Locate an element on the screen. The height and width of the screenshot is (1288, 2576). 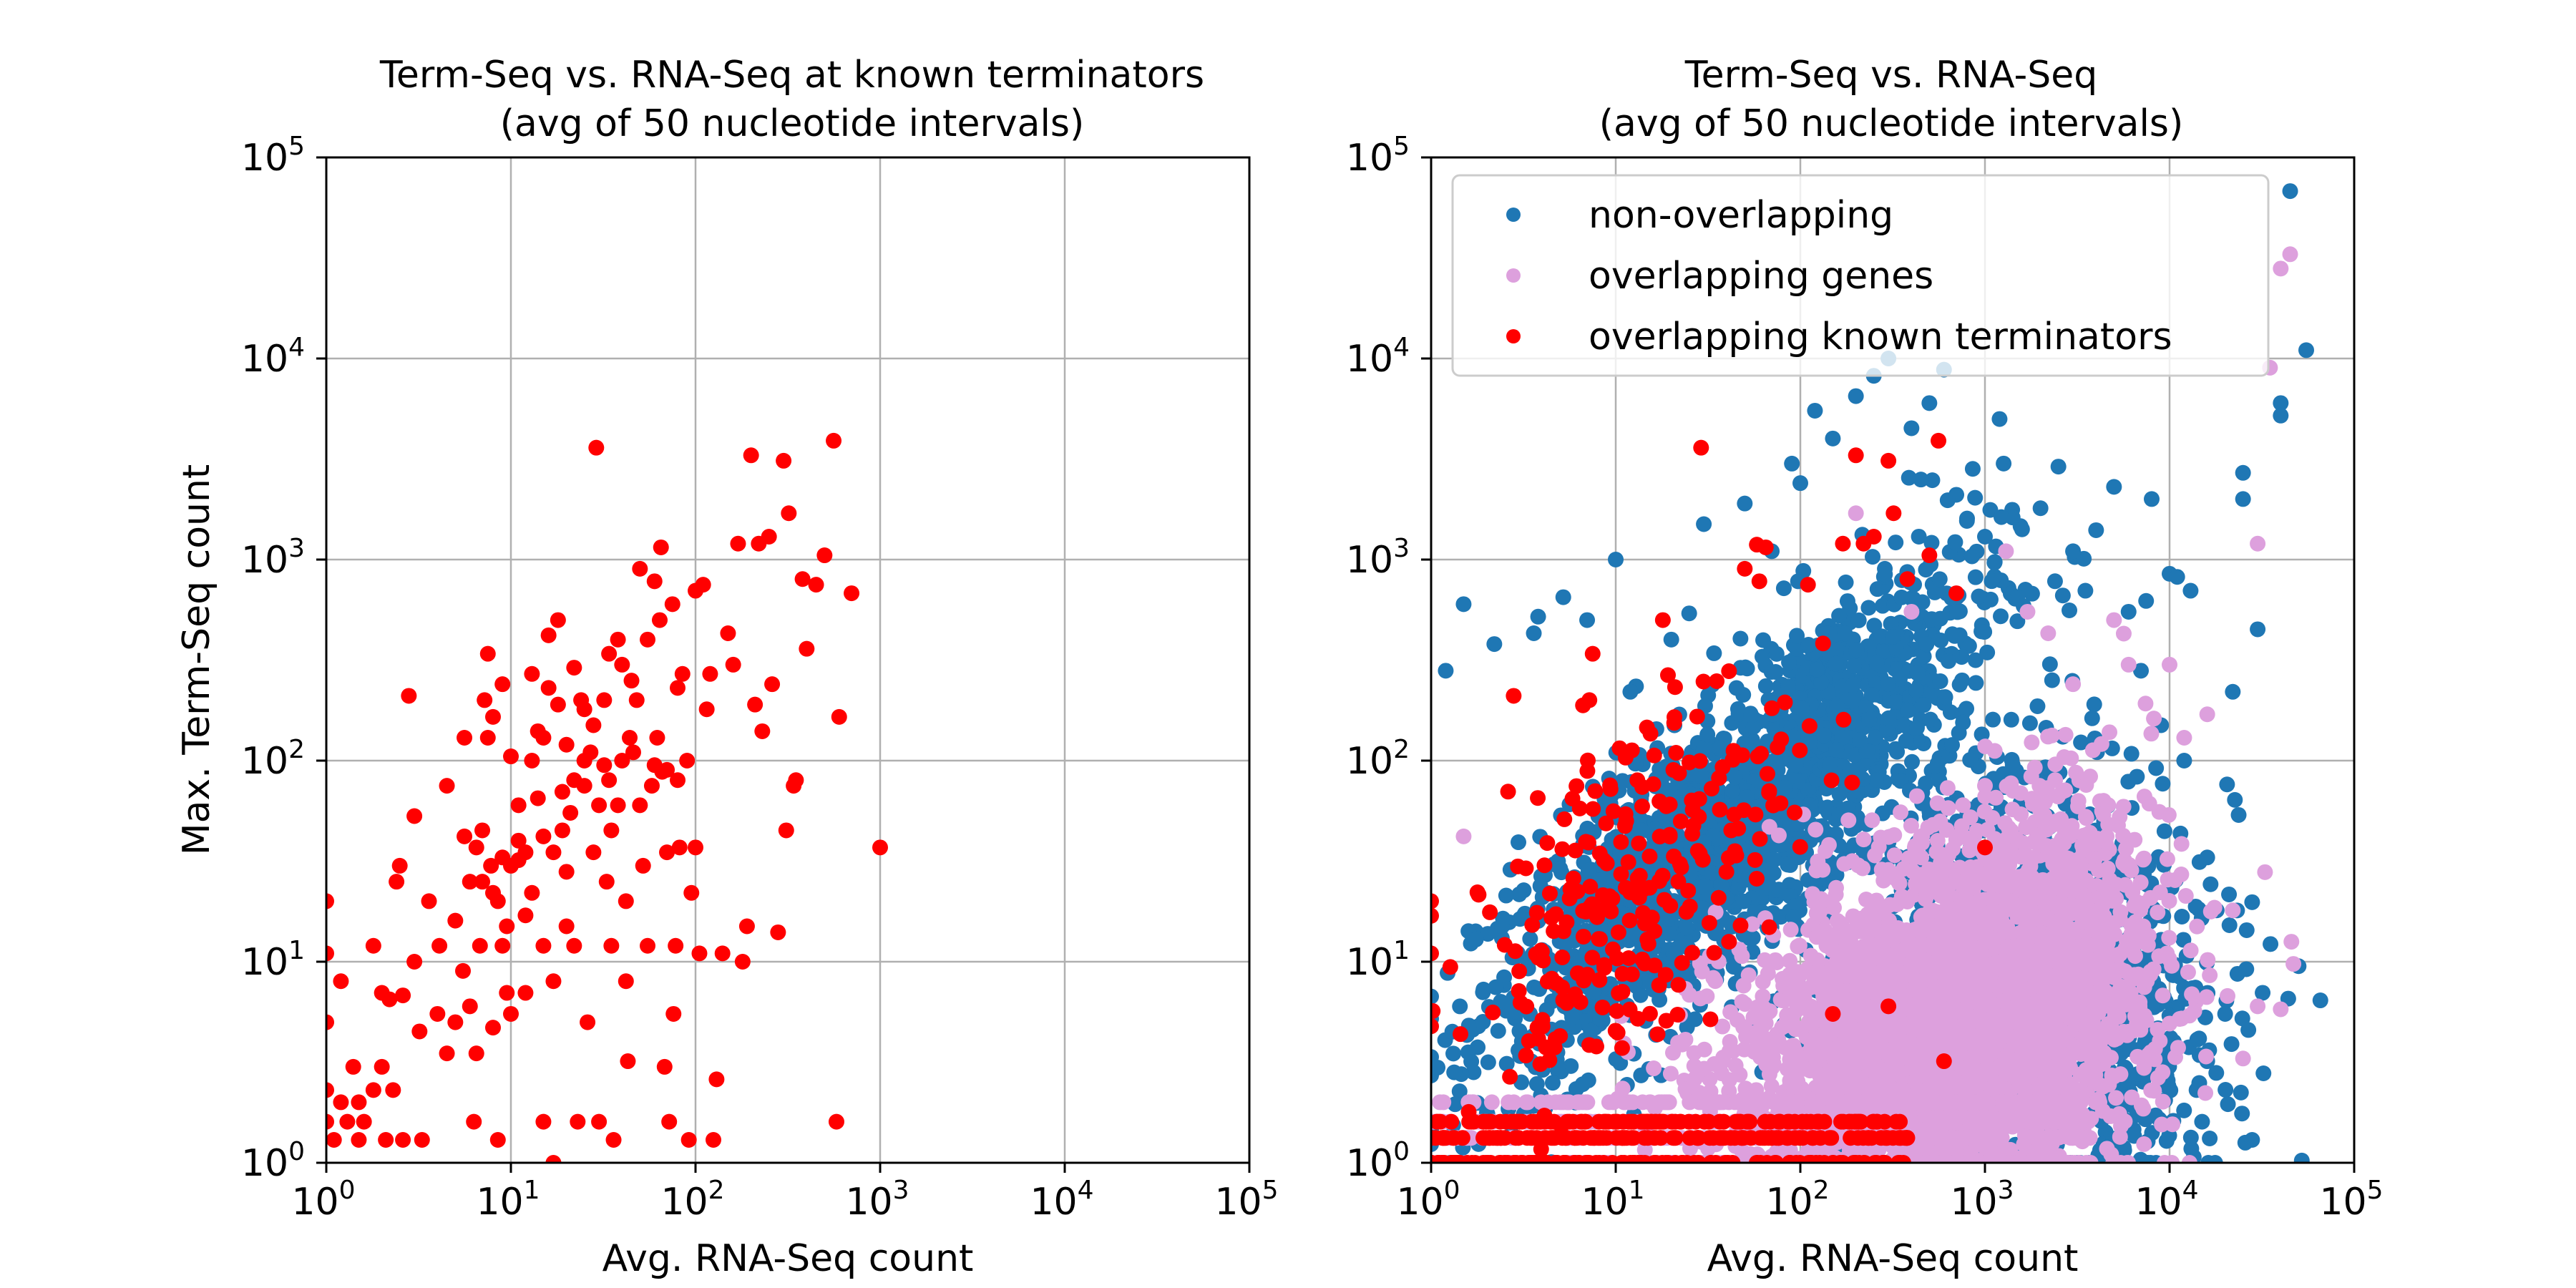
x-tick-label: 104 is located at coordinates (1061, 1200).